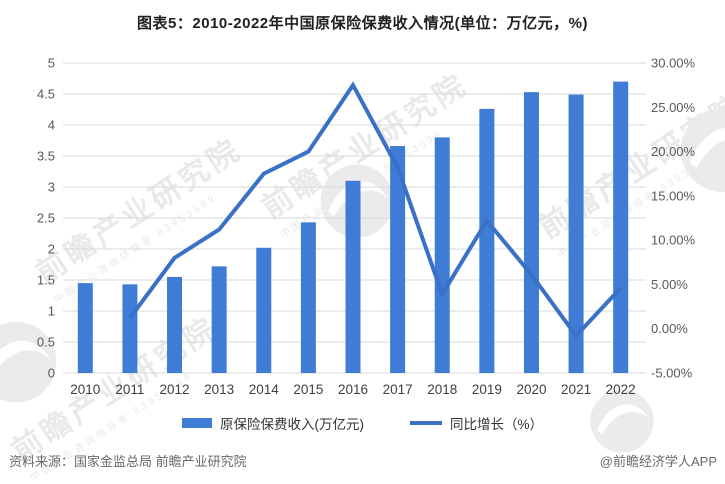 This screenshot has height=484, width=725. I want to click on line-series-swatch, so click(425, 423).